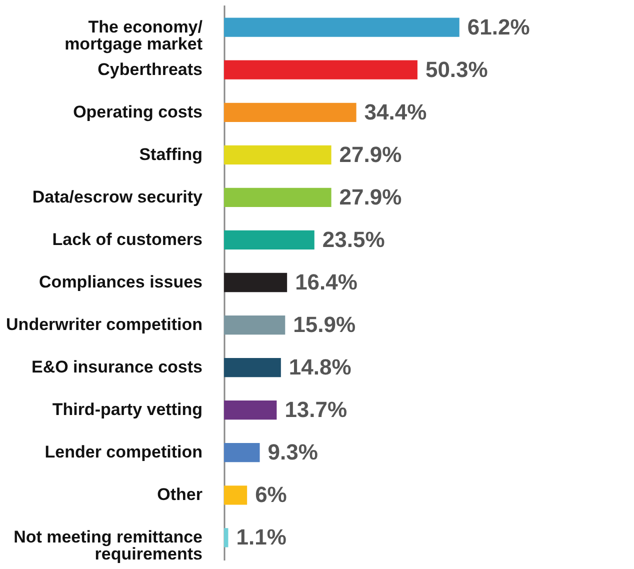 The image size is (634, 569). I want to click on y-tick-label: The economy/ mortgage market, so click(133, 35).